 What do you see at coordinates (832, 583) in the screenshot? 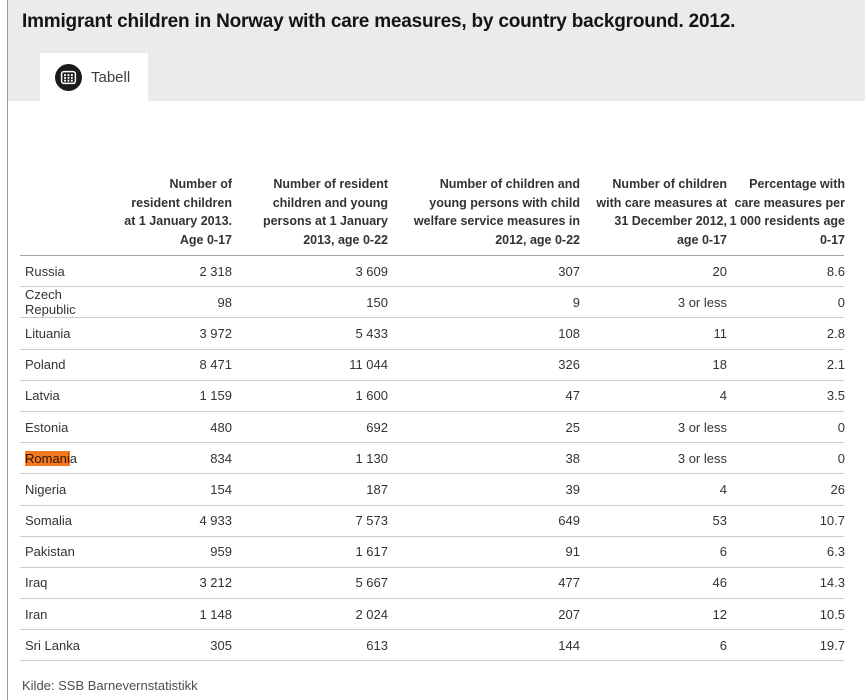
I see `value-cell: 14.3` at bounding box center [832, 583].